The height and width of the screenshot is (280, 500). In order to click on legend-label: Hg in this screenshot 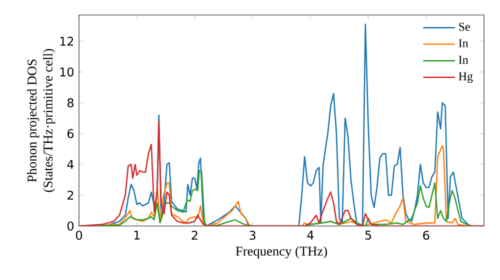, I will do `click(465, 77)`.